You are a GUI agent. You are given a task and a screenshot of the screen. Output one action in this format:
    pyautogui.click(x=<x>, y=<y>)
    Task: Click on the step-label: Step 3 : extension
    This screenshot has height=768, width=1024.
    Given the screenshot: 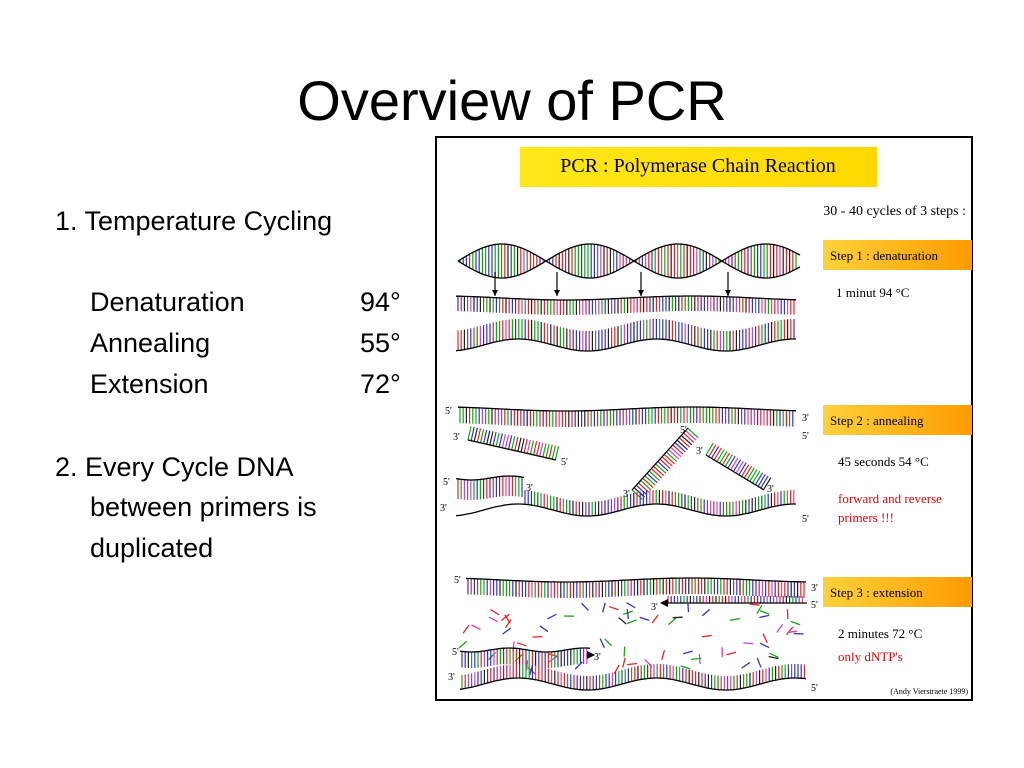 What is the action you would take?
    pyautogui.click(x=876, y=592)
    